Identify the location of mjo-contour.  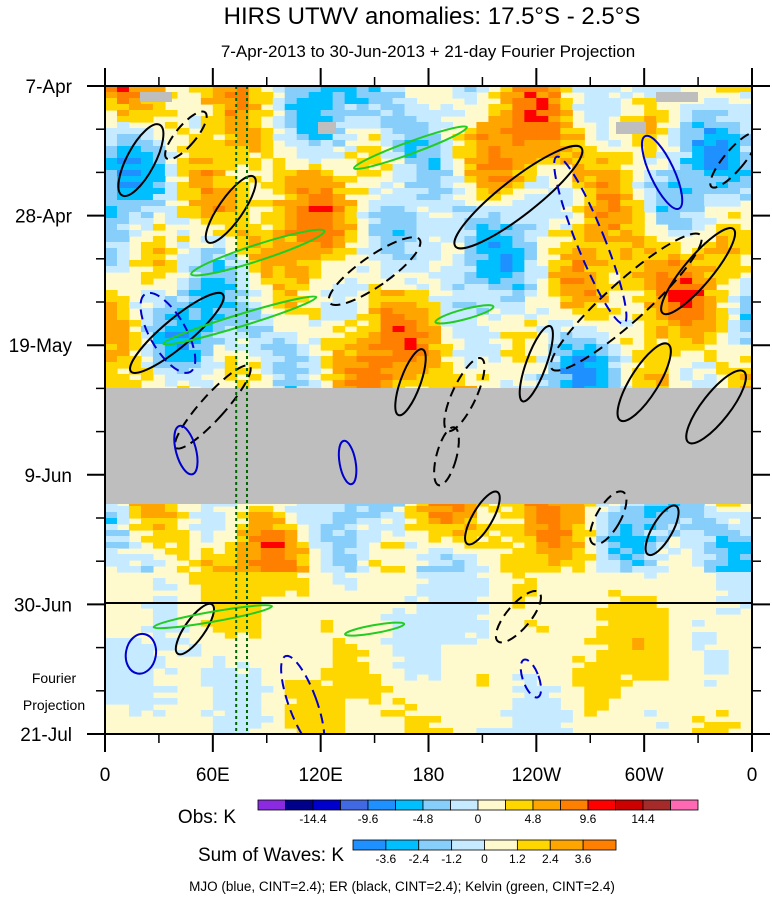
(662, 172).